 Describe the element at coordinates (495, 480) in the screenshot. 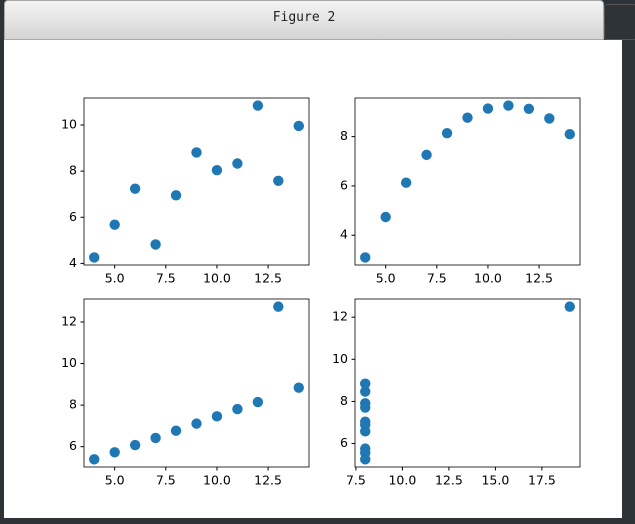

I see `x-tick-label: 15.0` at that location.